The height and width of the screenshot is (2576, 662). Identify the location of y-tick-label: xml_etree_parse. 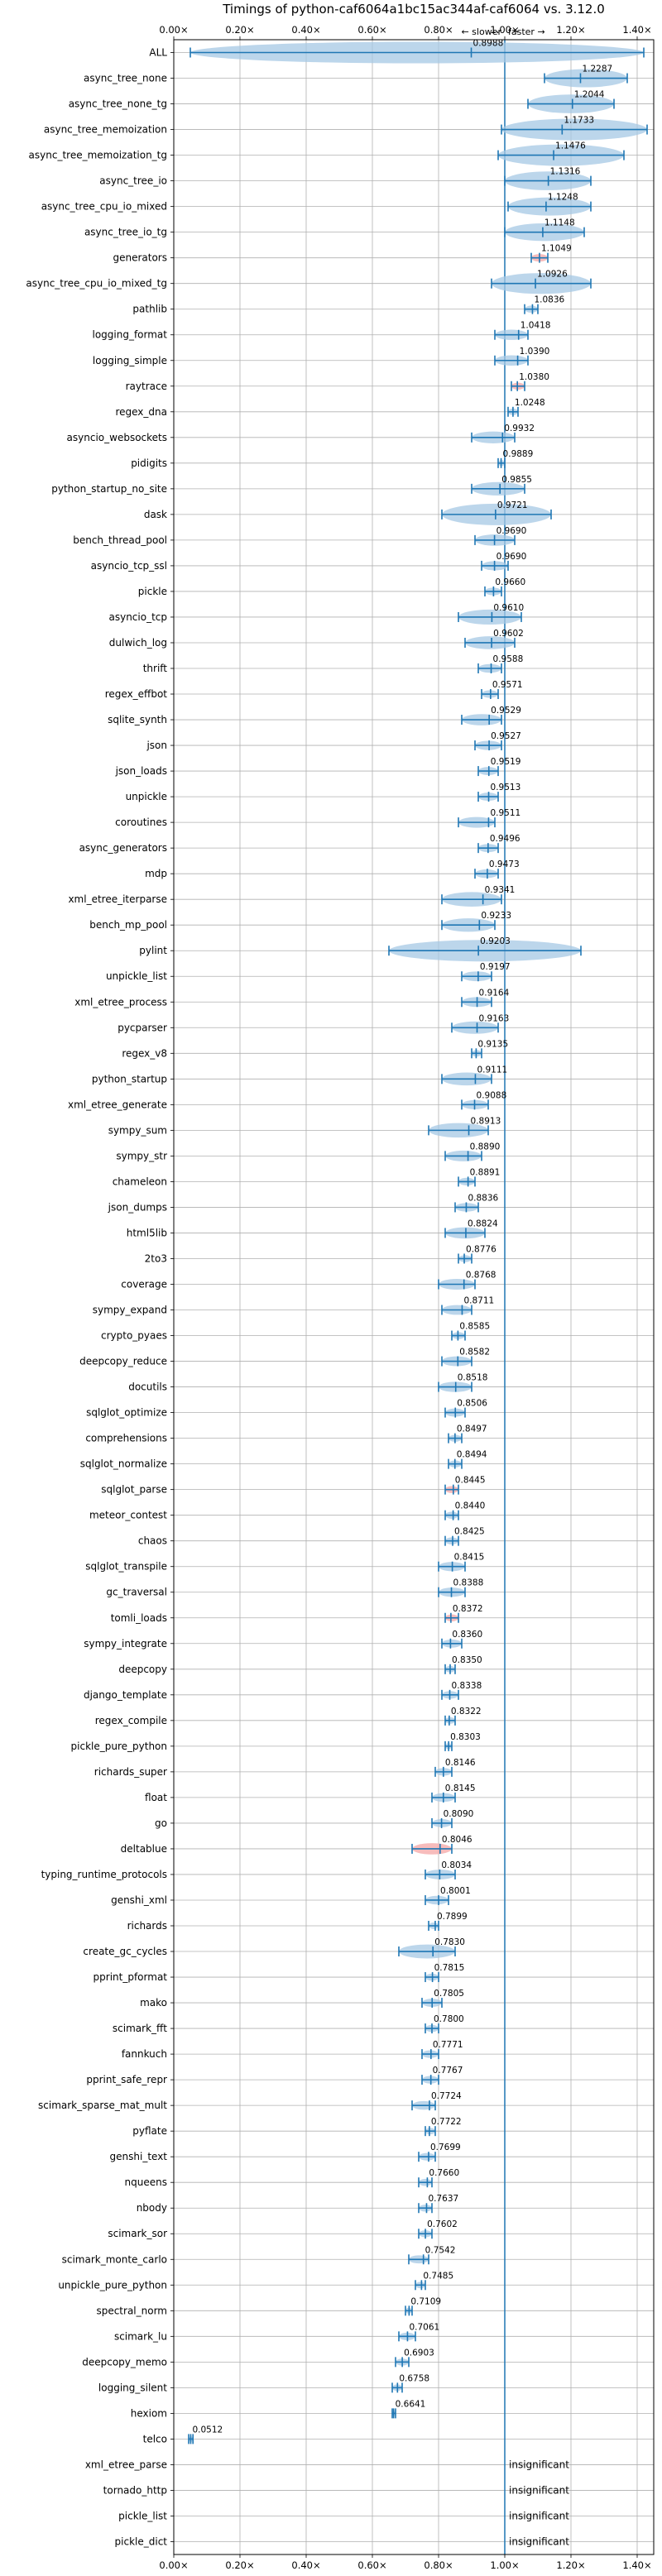
(126, 2465).